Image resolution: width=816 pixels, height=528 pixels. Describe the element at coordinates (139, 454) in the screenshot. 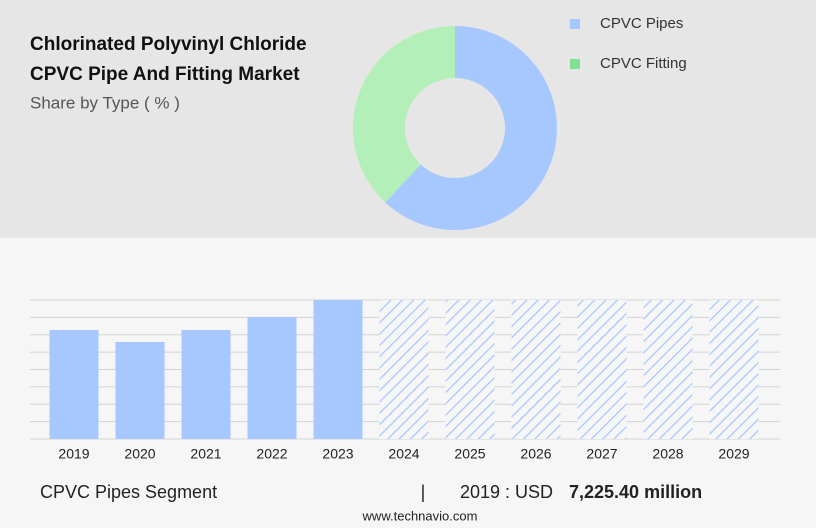

I see `x-tick-label: 2020` at that location.